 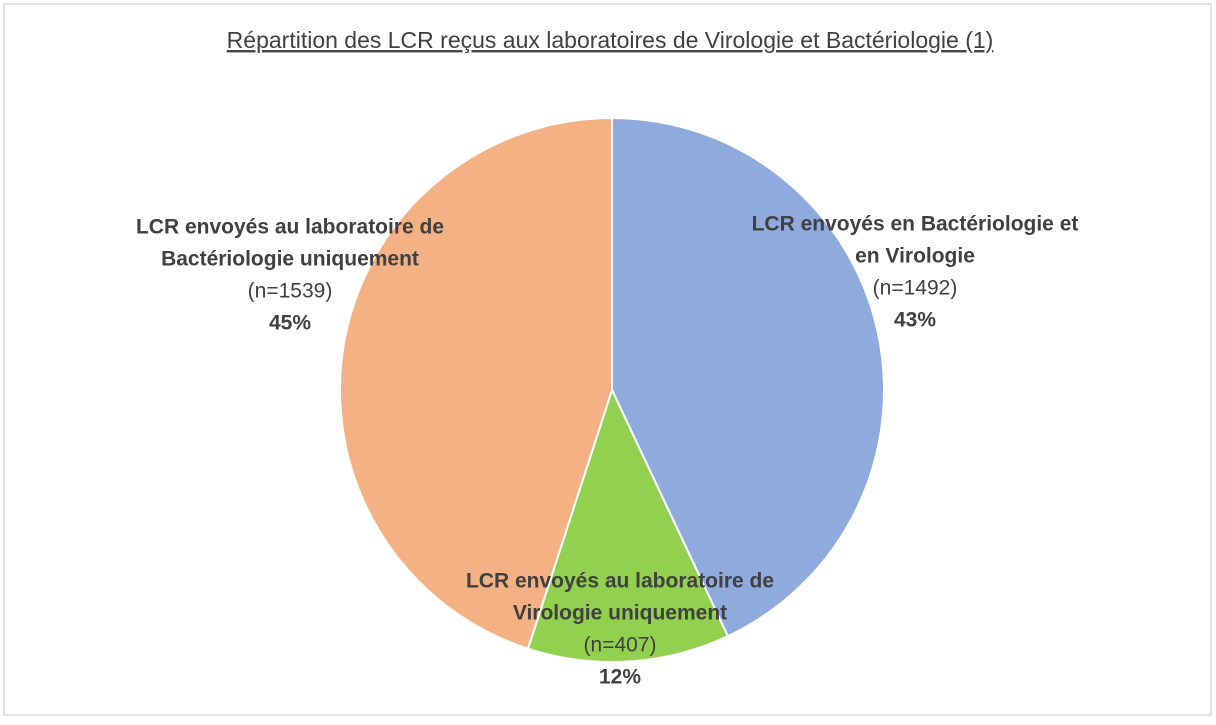 I want to click on slice-count-label: (n=1492), so click(x=915, y=288).